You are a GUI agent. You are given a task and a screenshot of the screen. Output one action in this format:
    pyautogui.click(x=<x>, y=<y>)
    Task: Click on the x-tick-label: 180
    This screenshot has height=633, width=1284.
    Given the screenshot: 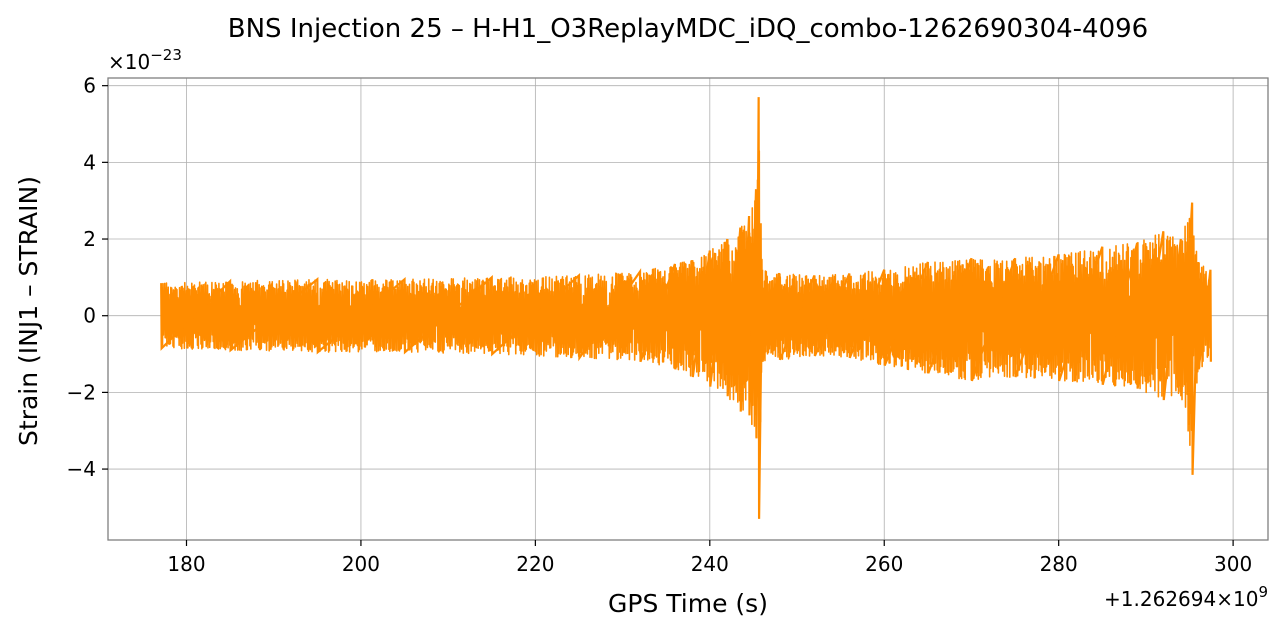 What is the action you would take?
    pyautogui.click(x=186, y=564)
    